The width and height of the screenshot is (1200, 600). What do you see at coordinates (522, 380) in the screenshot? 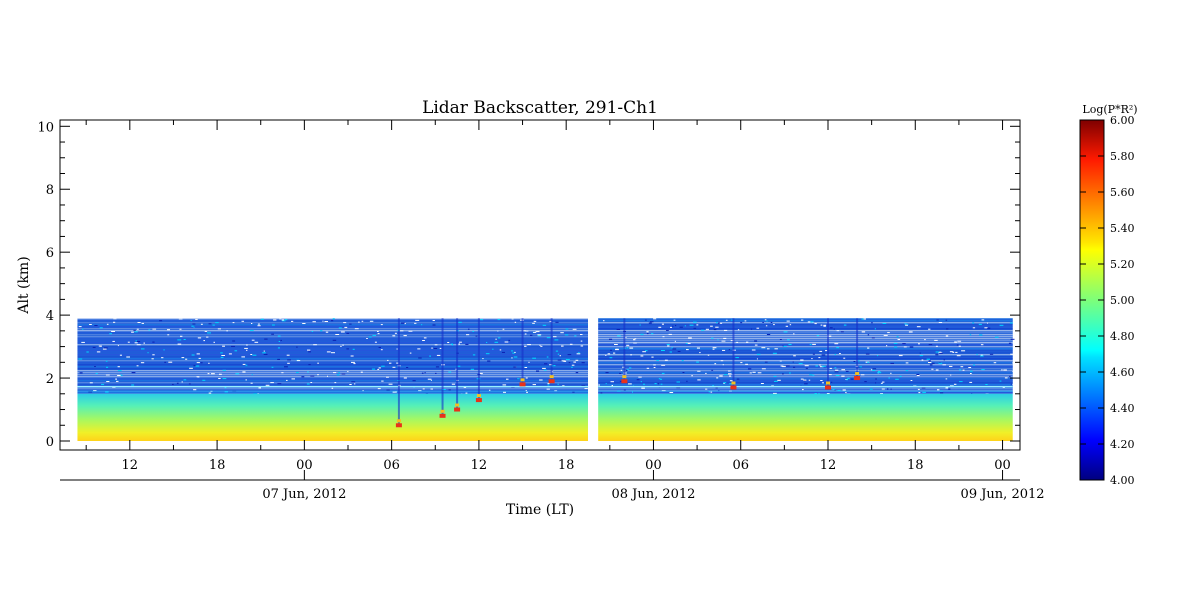
I see `cloud-base-mark` at bounding box center [522, 380].